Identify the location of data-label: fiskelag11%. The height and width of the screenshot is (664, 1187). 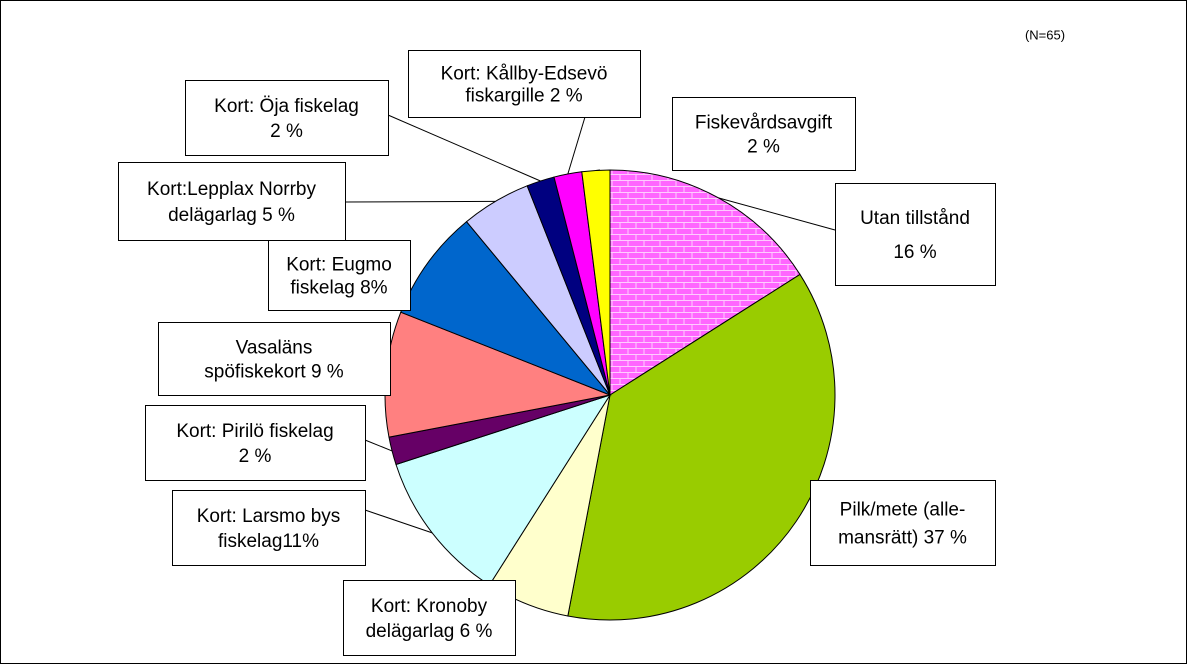
(268, 541).